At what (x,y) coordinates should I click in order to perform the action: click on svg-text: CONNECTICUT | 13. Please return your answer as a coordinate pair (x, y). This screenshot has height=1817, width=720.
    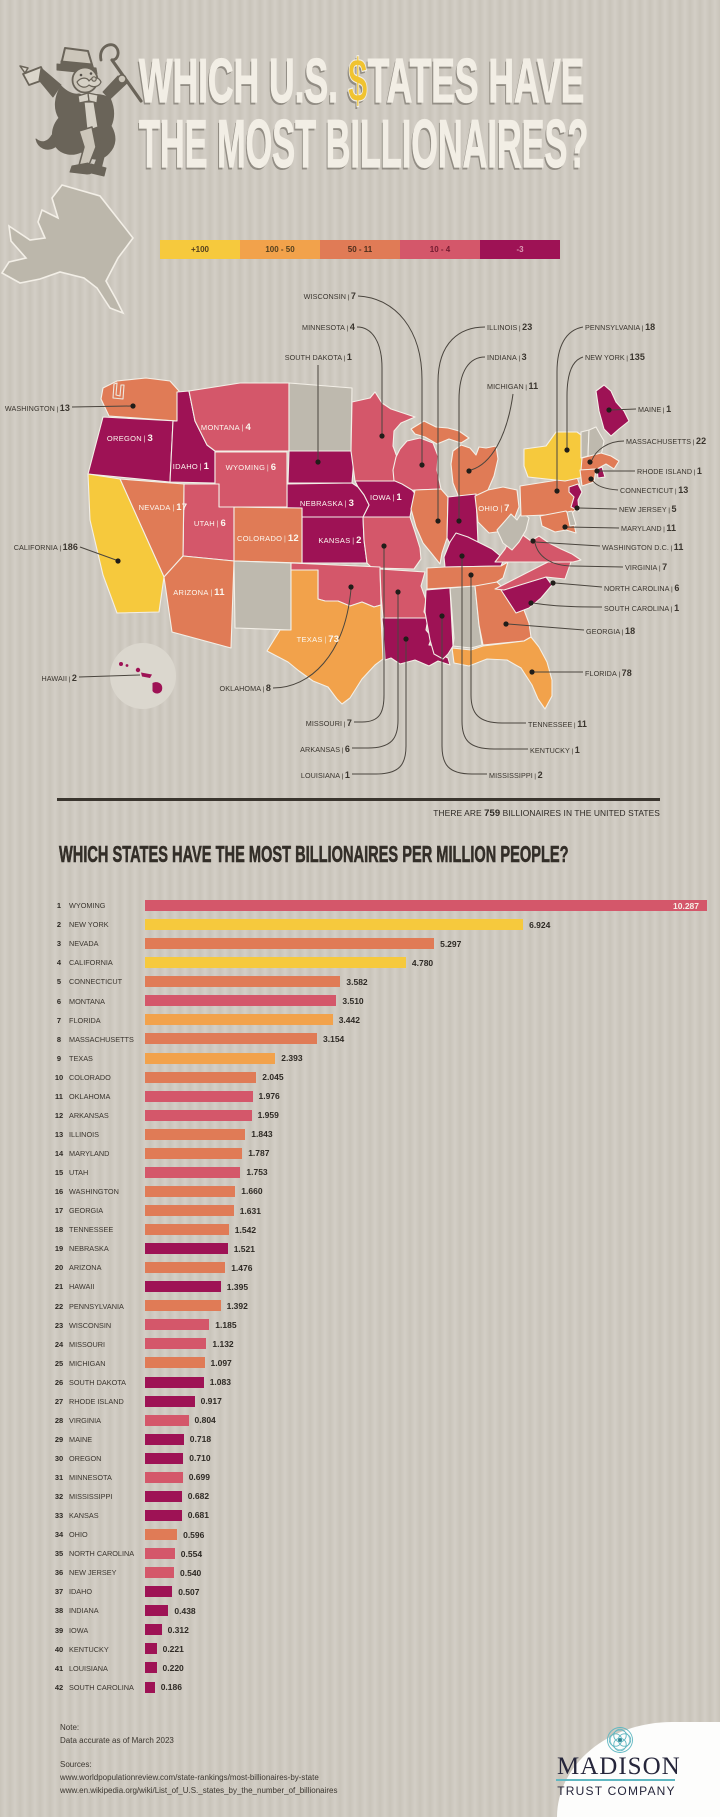
    Looking at the image, I should click on (654, 490).